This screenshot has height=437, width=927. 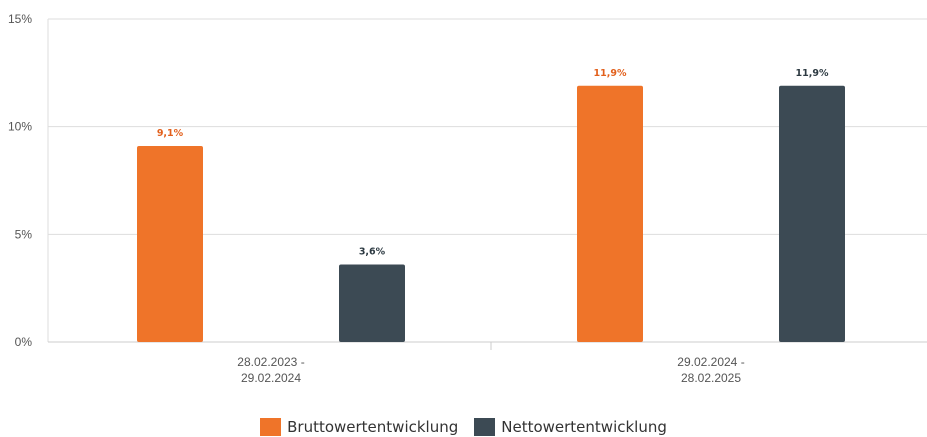 I want to click on y-tick-label: 15%, so click(x=20, y=19).